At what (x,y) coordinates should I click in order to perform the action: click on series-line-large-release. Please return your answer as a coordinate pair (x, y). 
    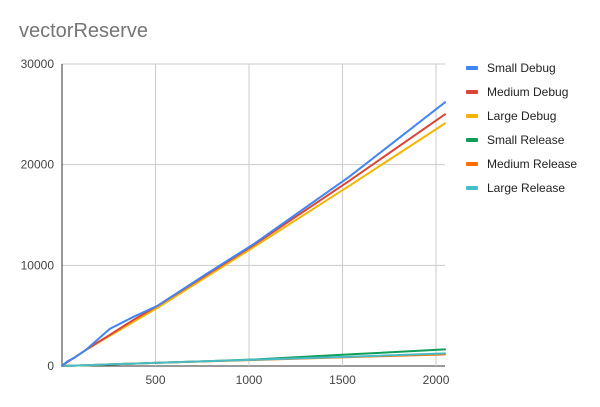
    Looking at the image, I should click on (253, 359).